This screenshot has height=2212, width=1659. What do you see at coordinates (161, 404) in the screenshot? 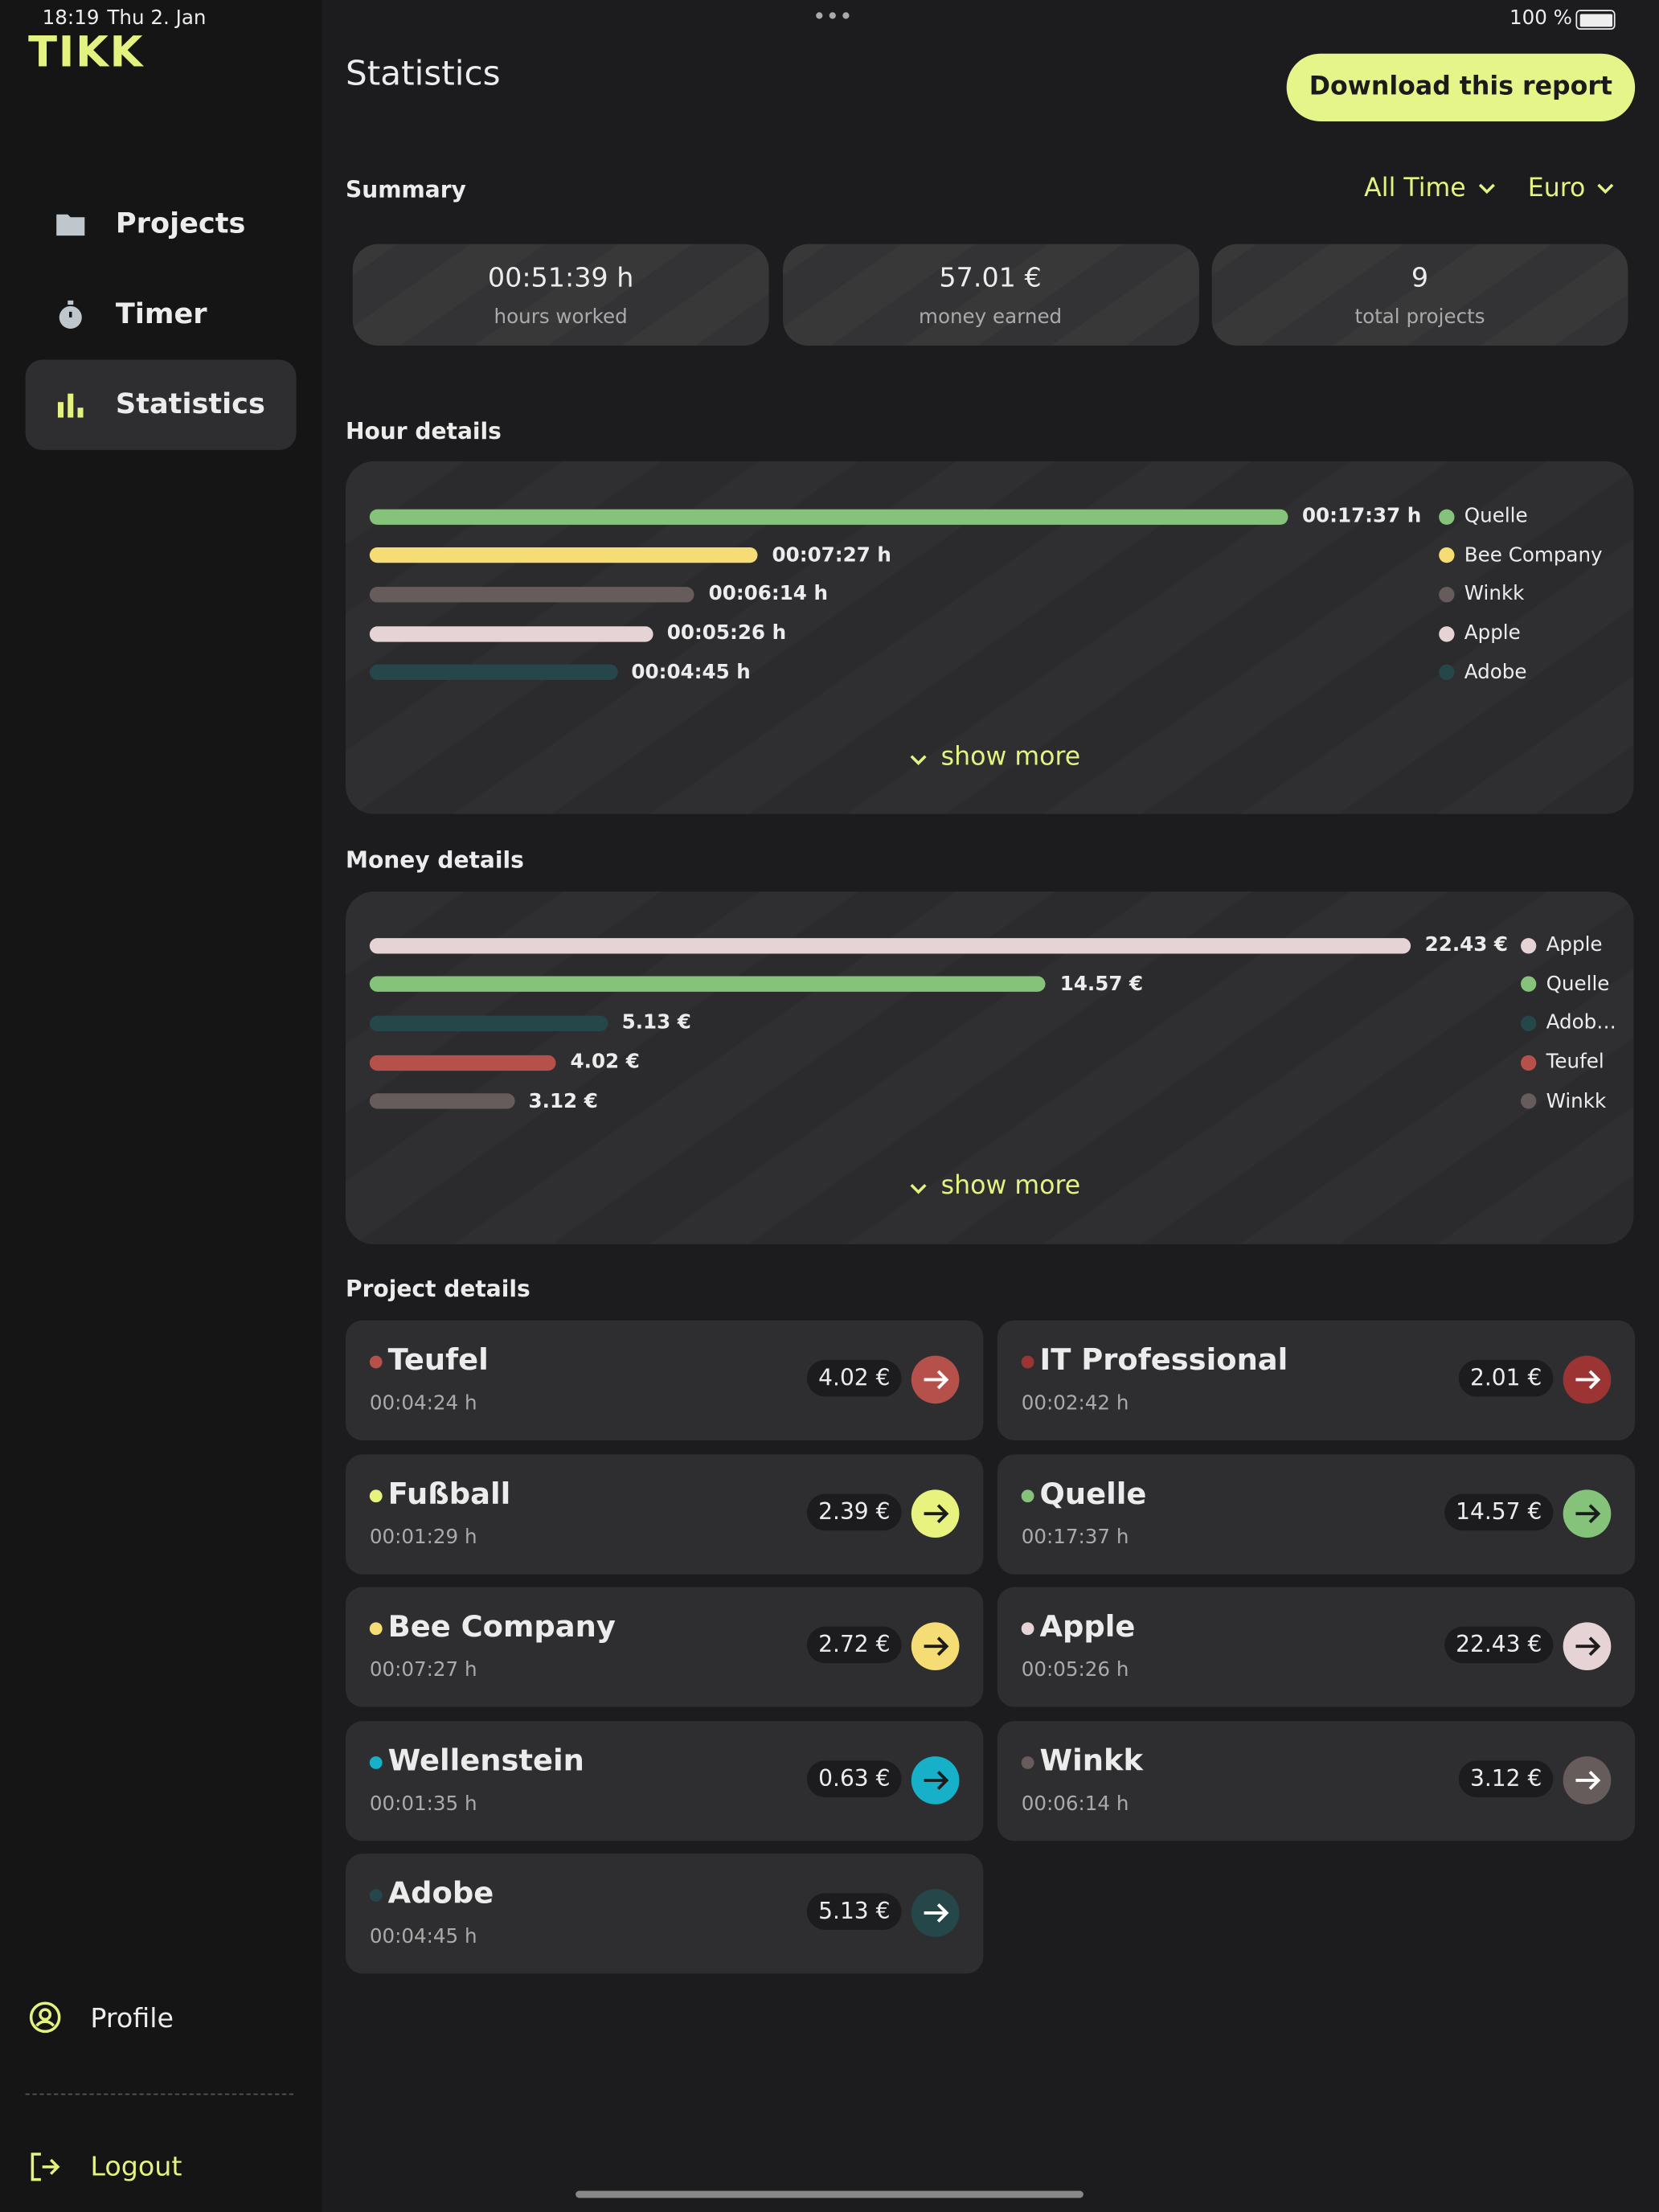
I see `nav-item: Statistics` at bounding box center [161, 404].